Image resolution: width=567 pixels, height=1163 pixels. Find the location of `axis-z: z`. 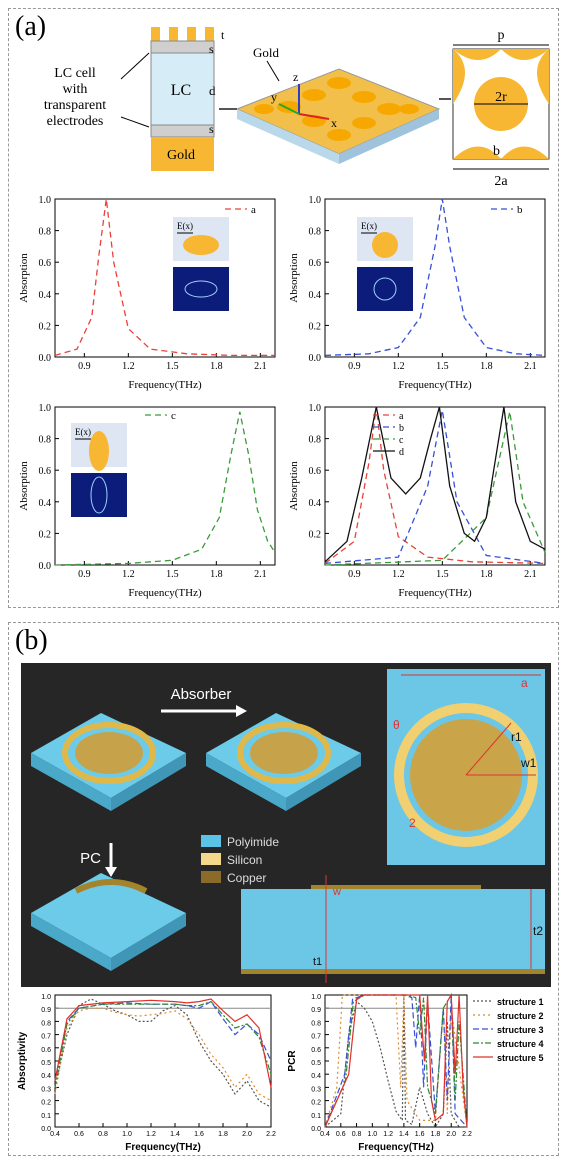

axis-z: z is located at coordinates (295, 77).